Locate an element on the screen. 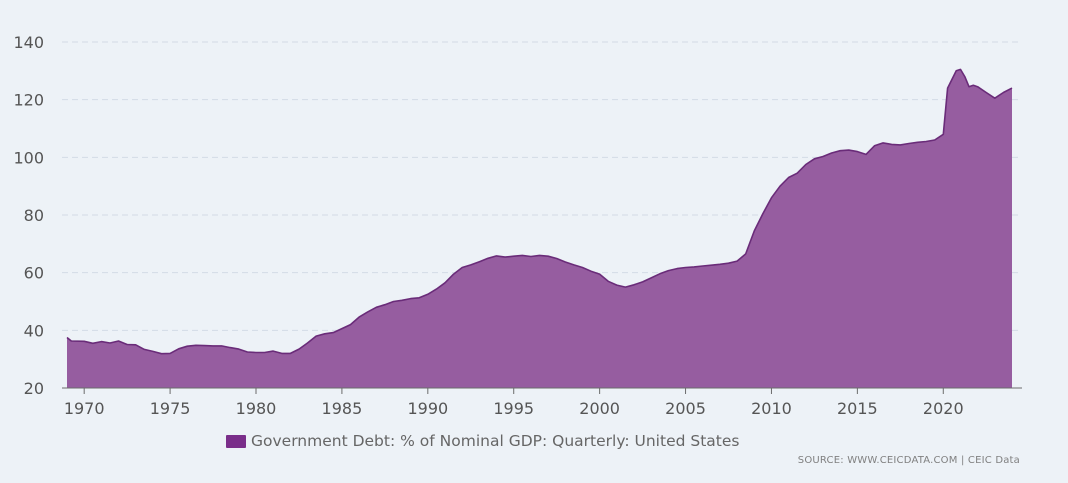  x-tick-label-1985: 1985 is located at coordinates (342, 408).